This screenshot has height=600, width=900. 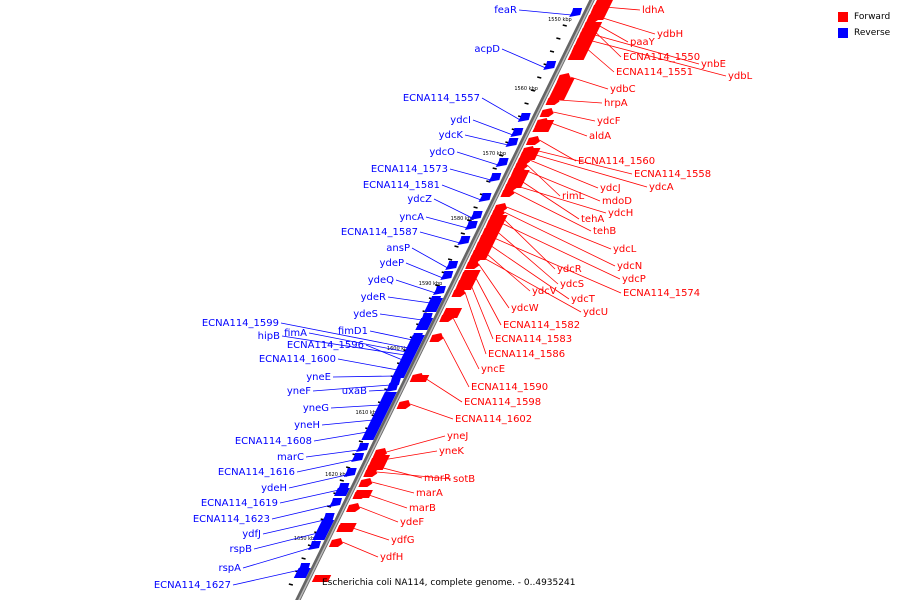 What do you see at coordinates (843, 17) in the screenshot?
I see `legend-swatch-forward` at bounding box center [843, 17].